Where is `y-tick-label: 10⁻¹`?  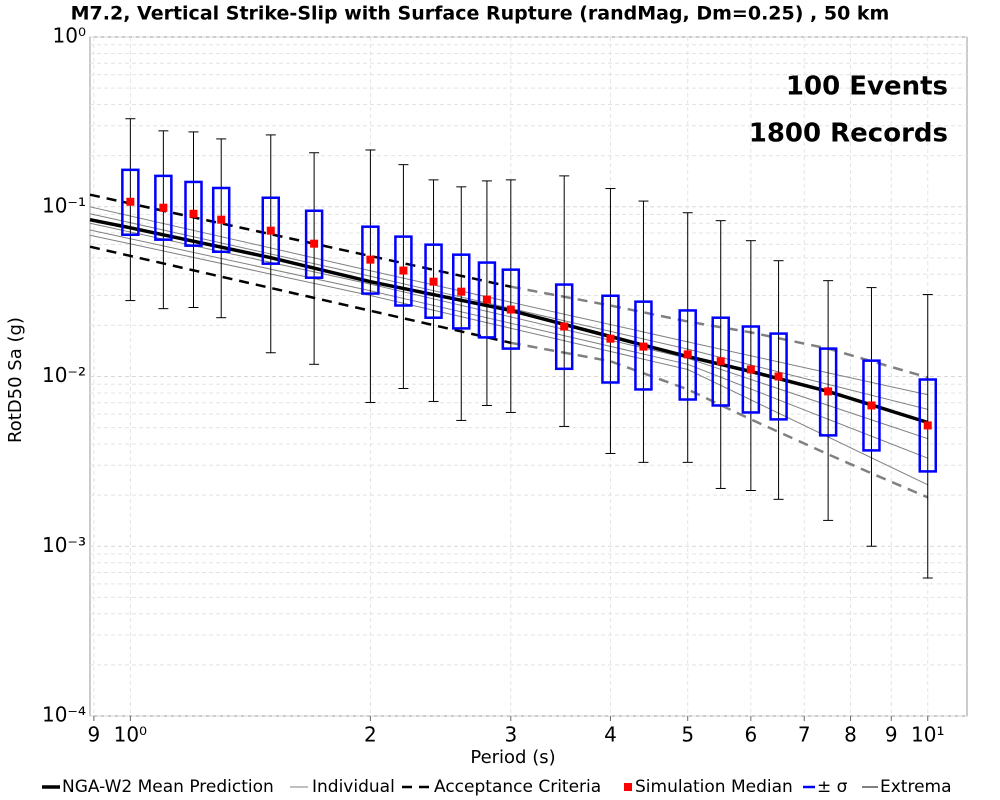 y-tick-label: 10⁻¹ is located at coordinates (64, 205).